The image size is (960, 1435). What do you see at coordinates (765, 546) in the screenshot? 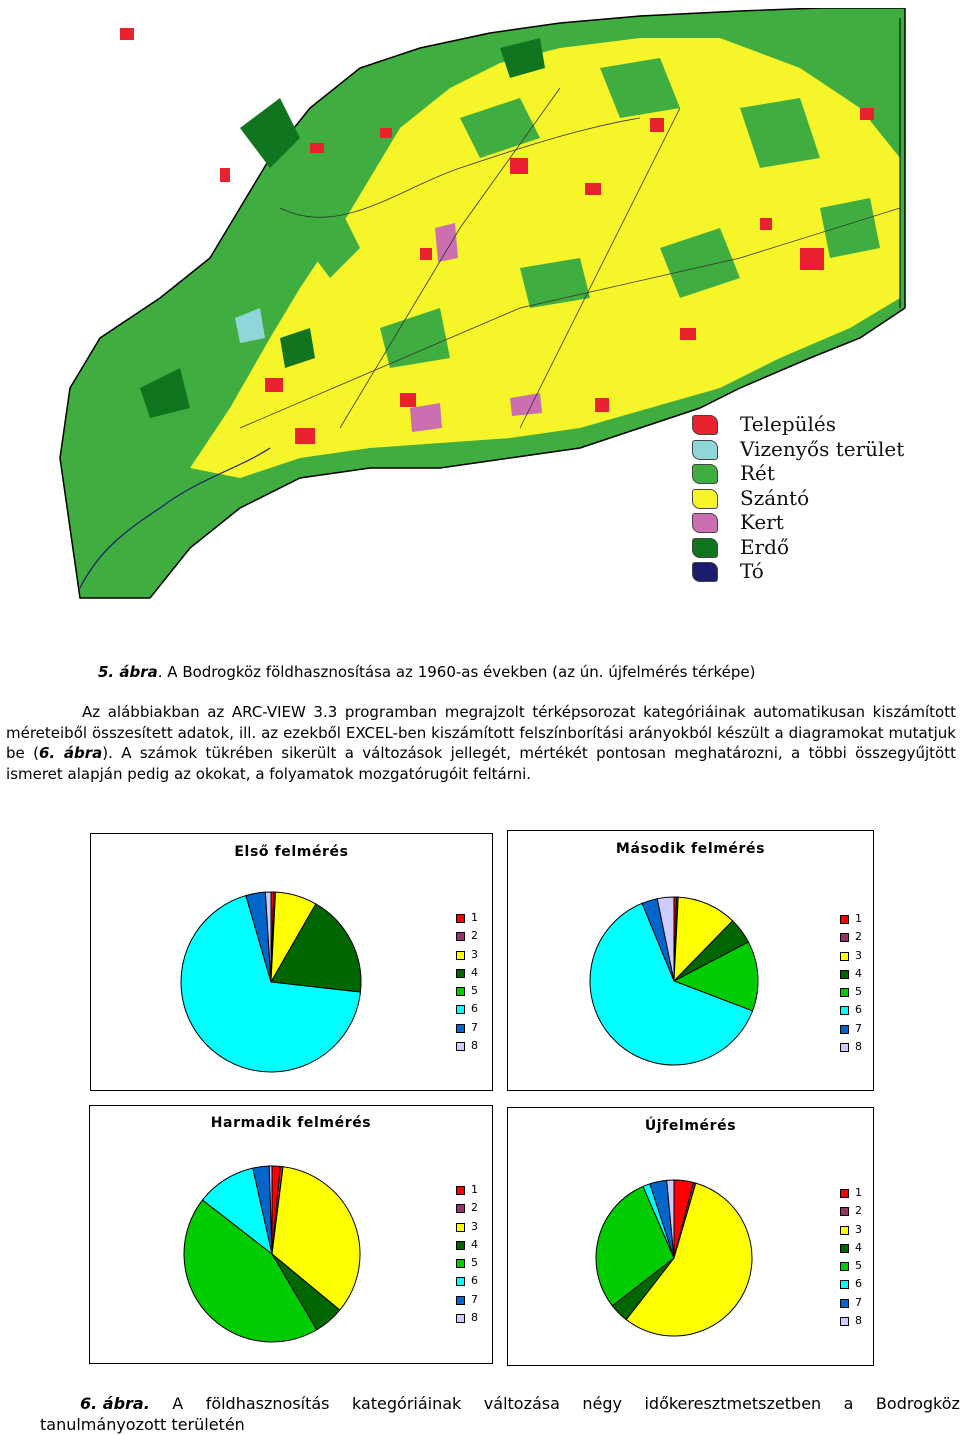
I see `map-legend-label: Erdő` at bounding box center [765, 546].